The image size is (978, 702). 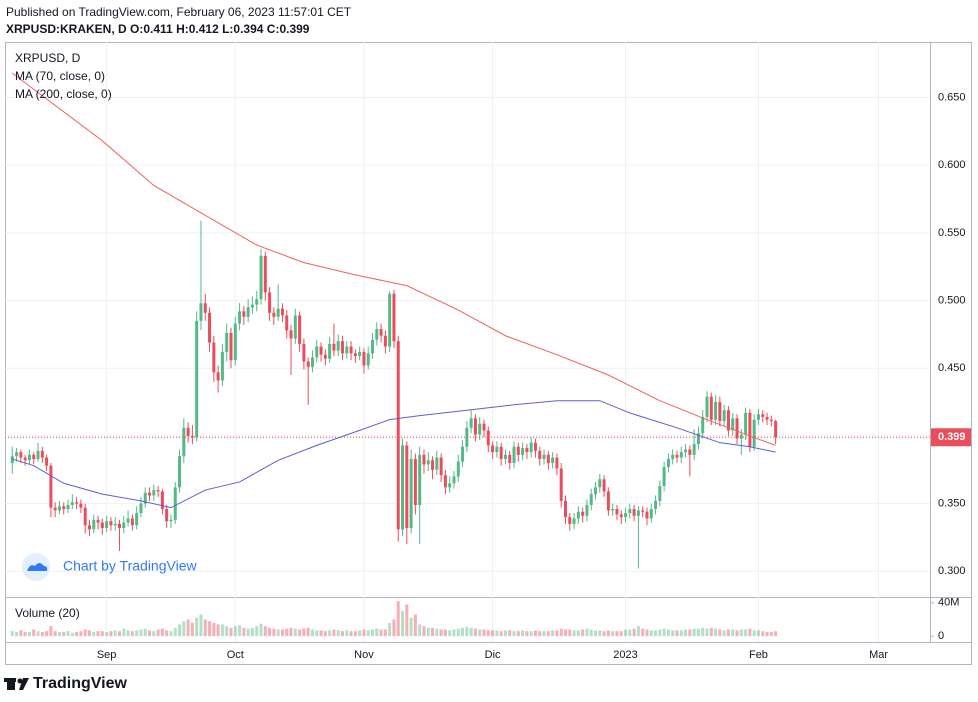 I want to click on y-tick-label: 0.350, so click(x=952, y=504).